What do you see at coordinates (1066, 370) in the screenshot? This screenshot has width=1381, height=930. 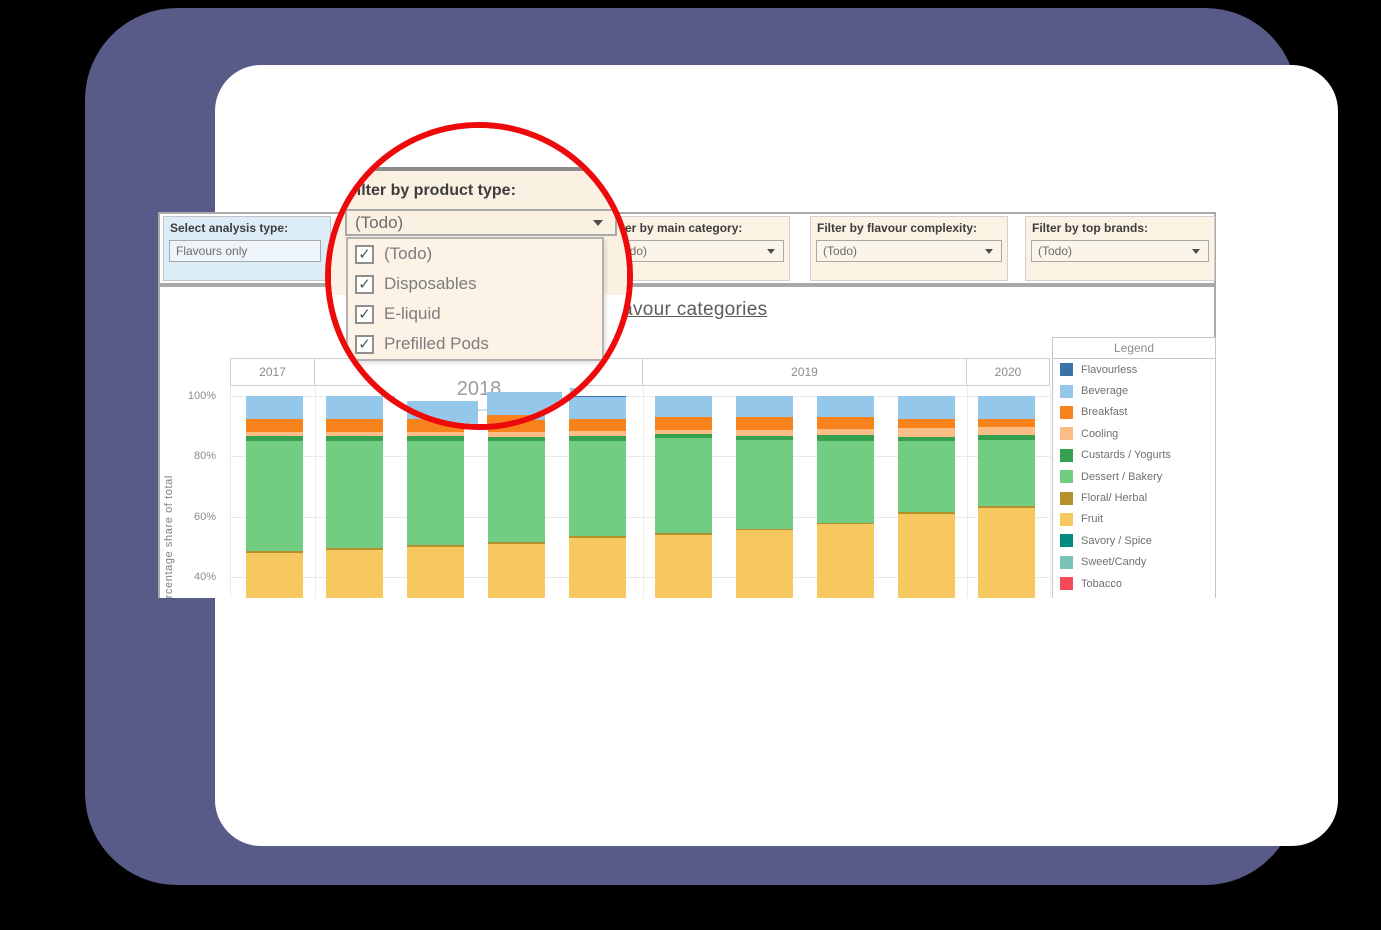 I see `legend-swatch-icon` at bounding box center [1066, 370].